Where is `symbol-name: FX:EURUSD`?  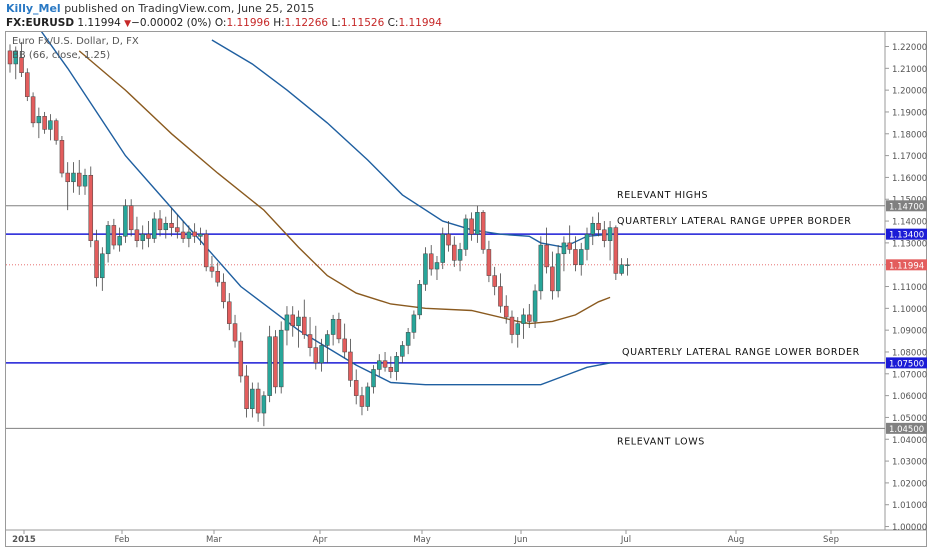
symbol-name: FX:EURUSD is located at coordinates (40, 23).